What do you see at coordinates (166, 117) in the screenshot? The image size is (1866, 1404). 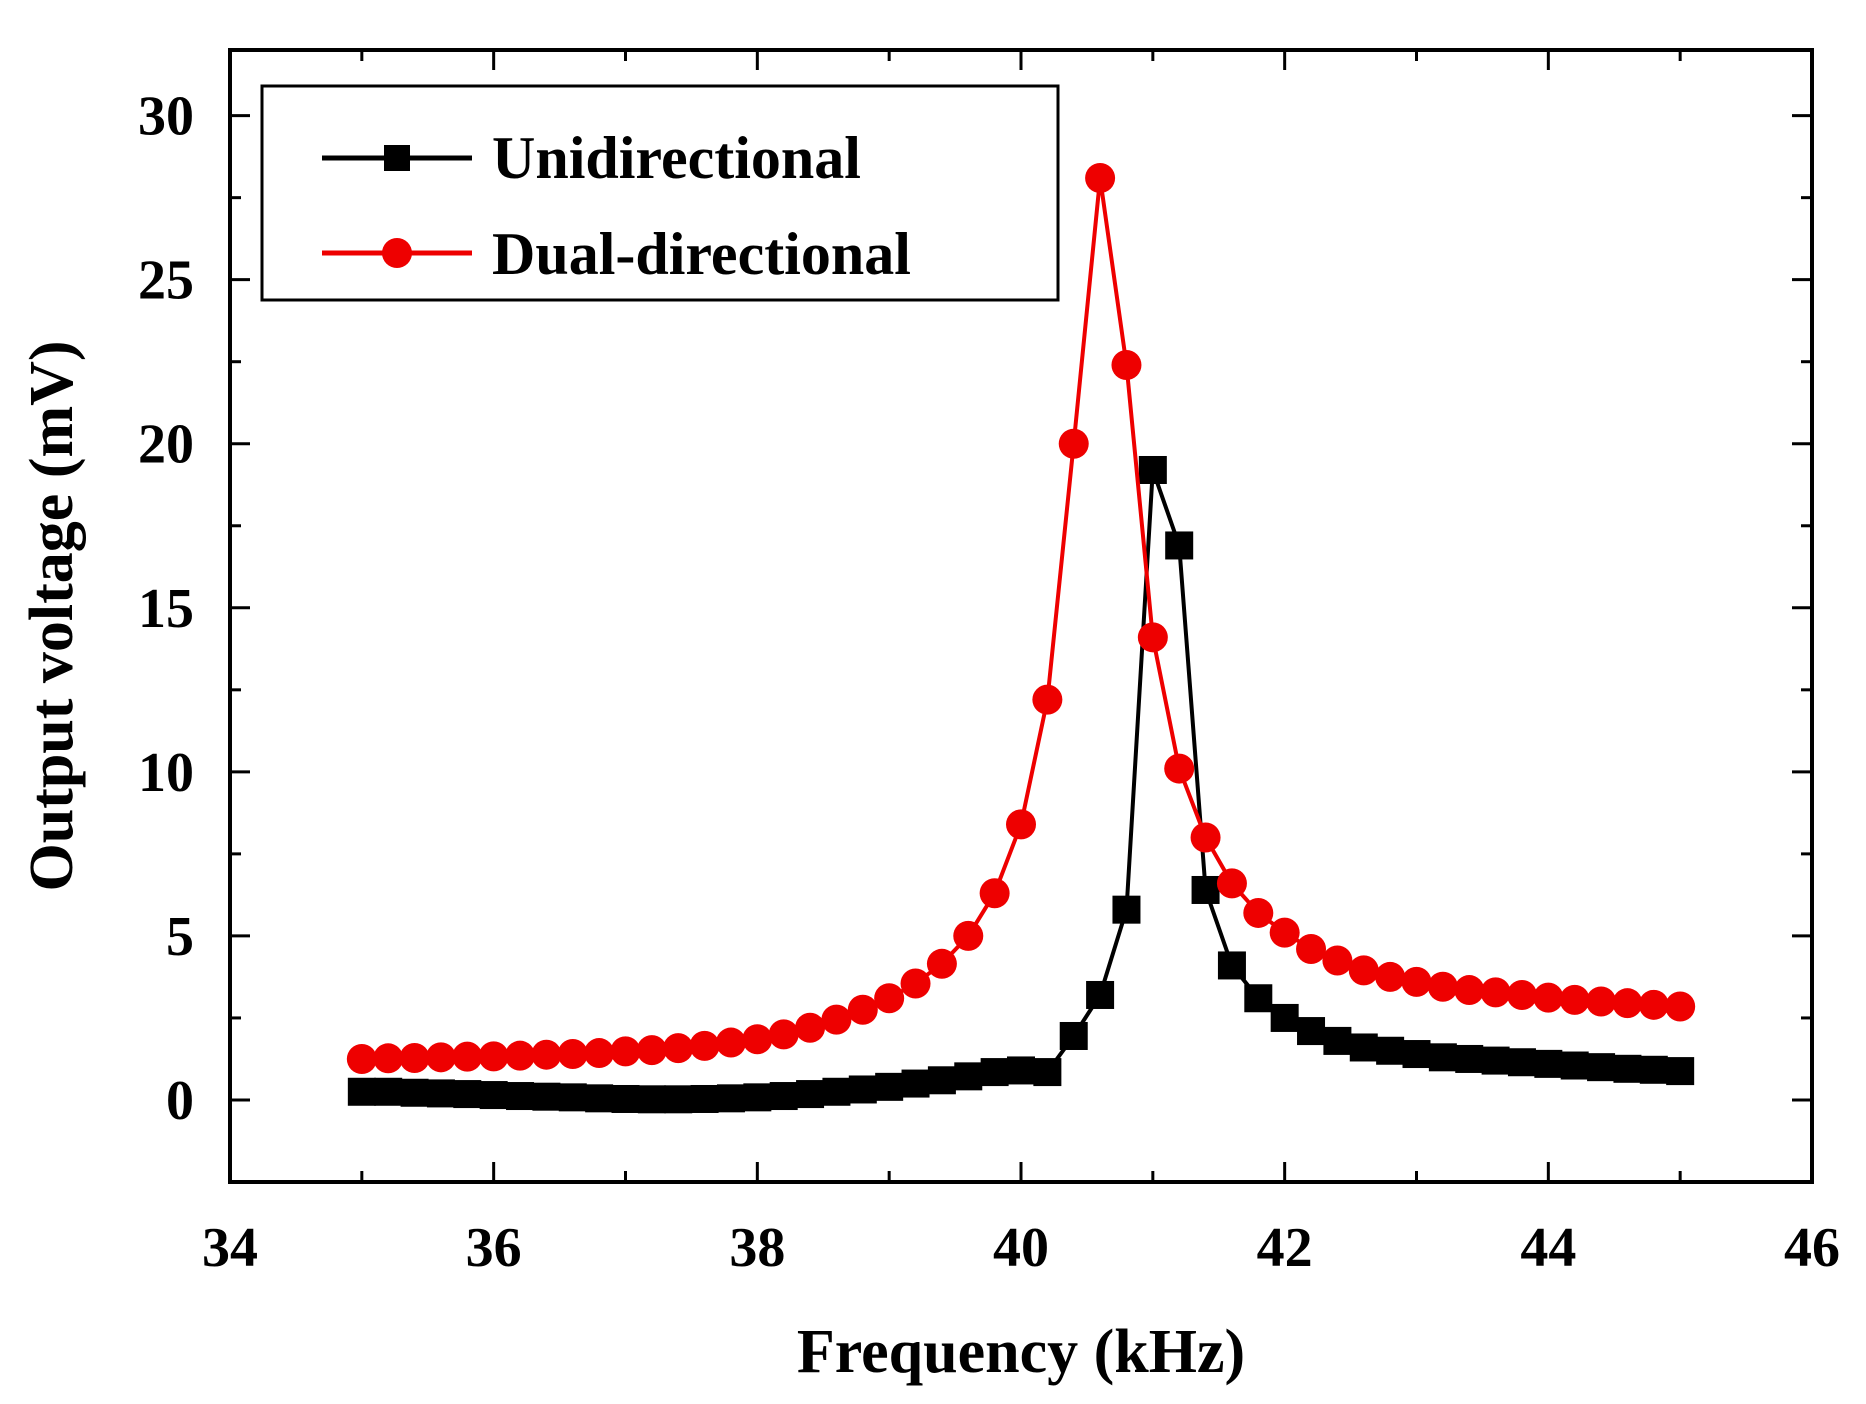 I see `y-tick-label: 30` at bounding box center [166, 117].